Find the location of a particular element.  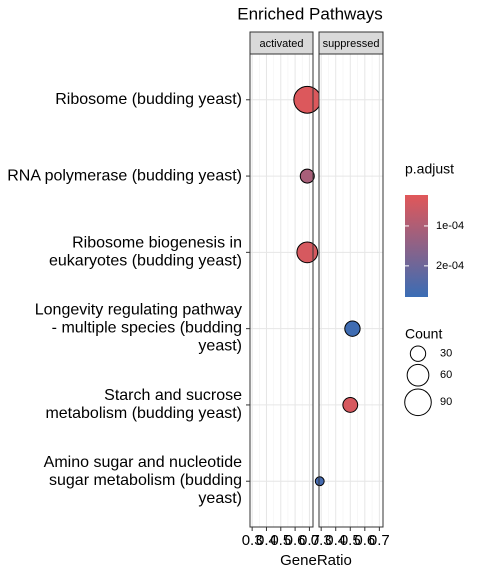

size-label: 30 is located at coordinates (446, 354).